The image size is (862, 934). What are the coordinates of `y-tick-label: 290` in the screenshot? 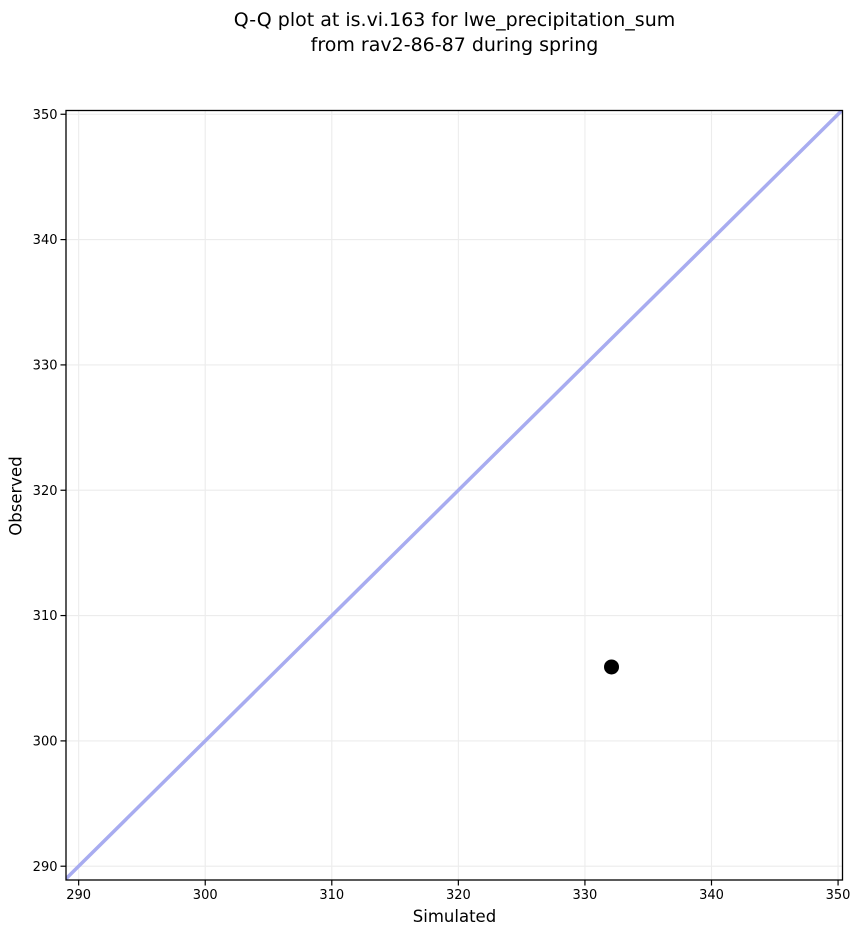 It's located at (45, 867).